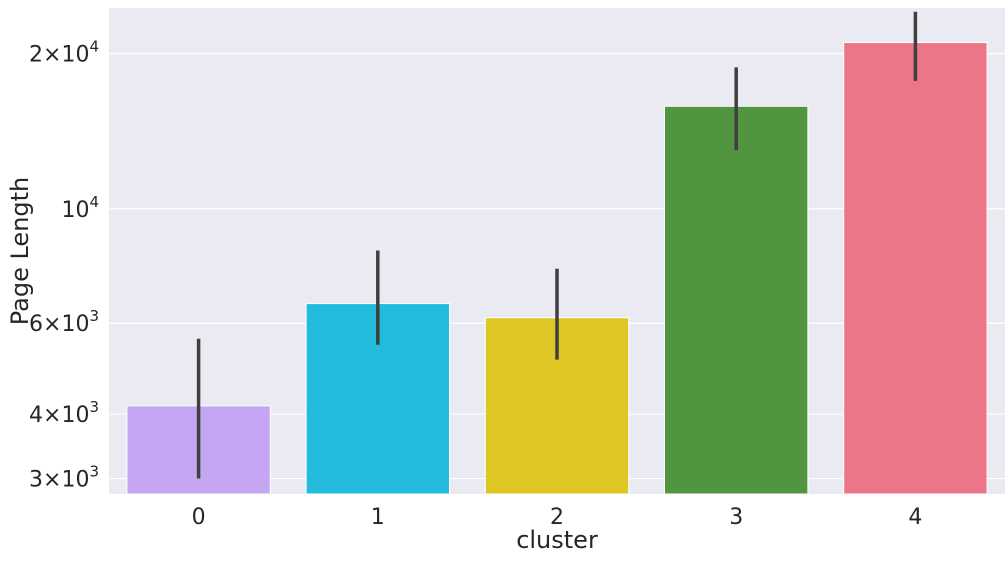 The image size is (1008, 565). Describe the element at coordinates (64, 322) in the screenshot. I see `y-tick-label: 6×10³` at that location.